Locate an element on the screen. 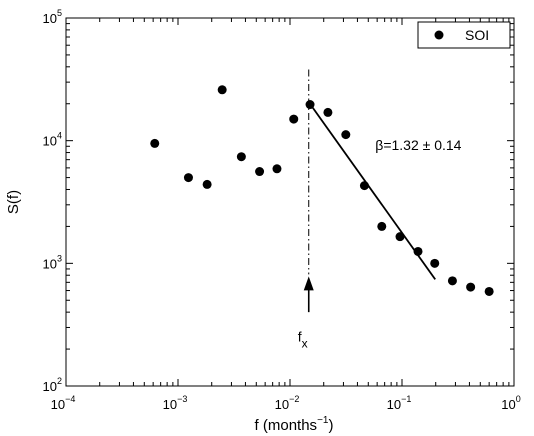  x-axis-title: f (months−1) is located at coordinates (294, 424).